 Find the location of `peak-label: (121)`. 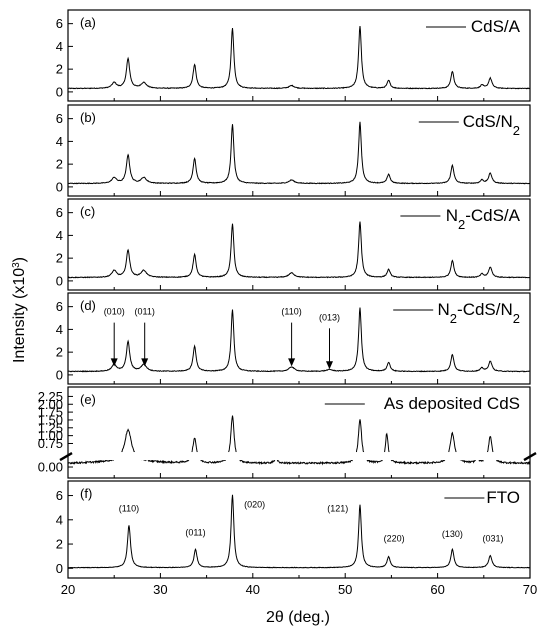

peak-label: (121) is located at coordinates (337, 508).